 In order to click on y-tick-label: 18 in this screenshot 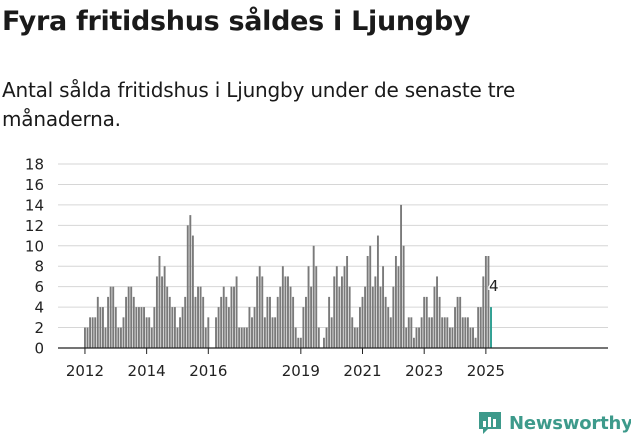, I will do `click(34, 165)`.